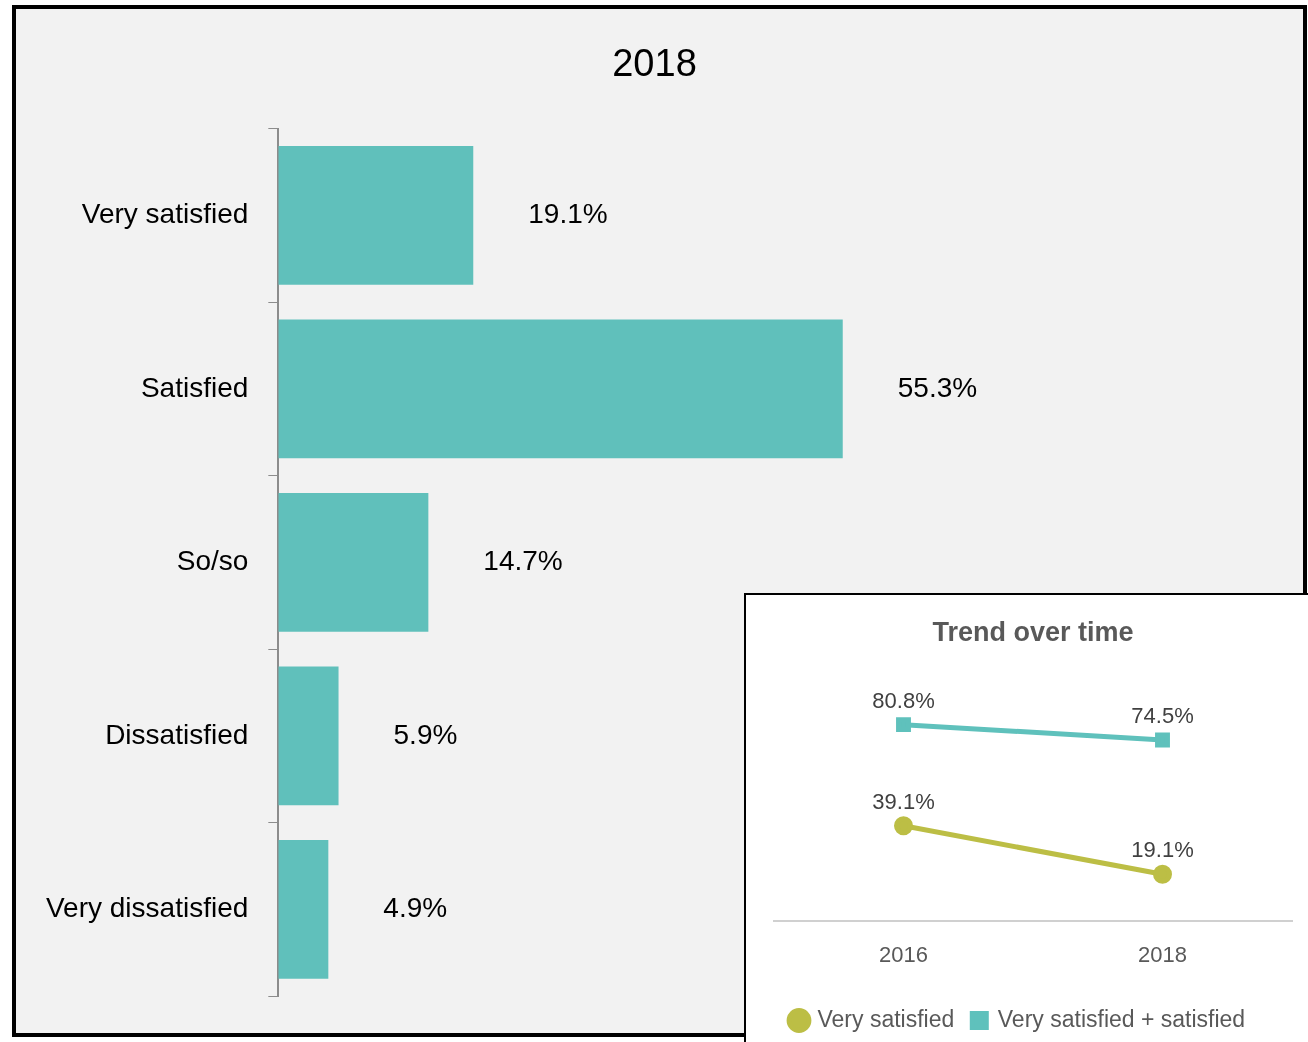 Image resolution: width=1308 pixels, height=1042 pixels. Describe the element at coordinates (937, 387) in the screenshot. I see `data-label: 55.3%` at that location.